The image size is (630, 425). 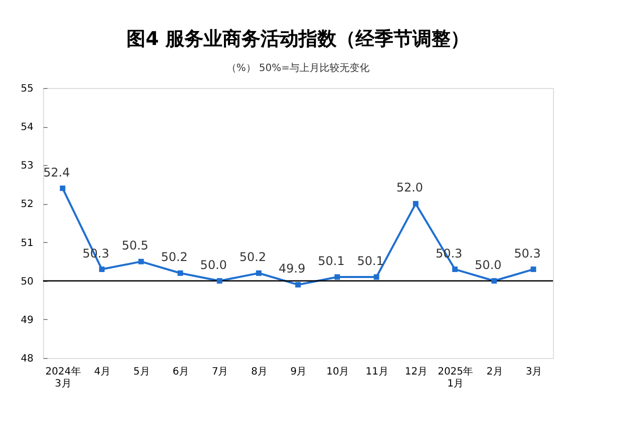 I want to click on x-tick-label: 2024年 3月, so click(x=63, y=378).